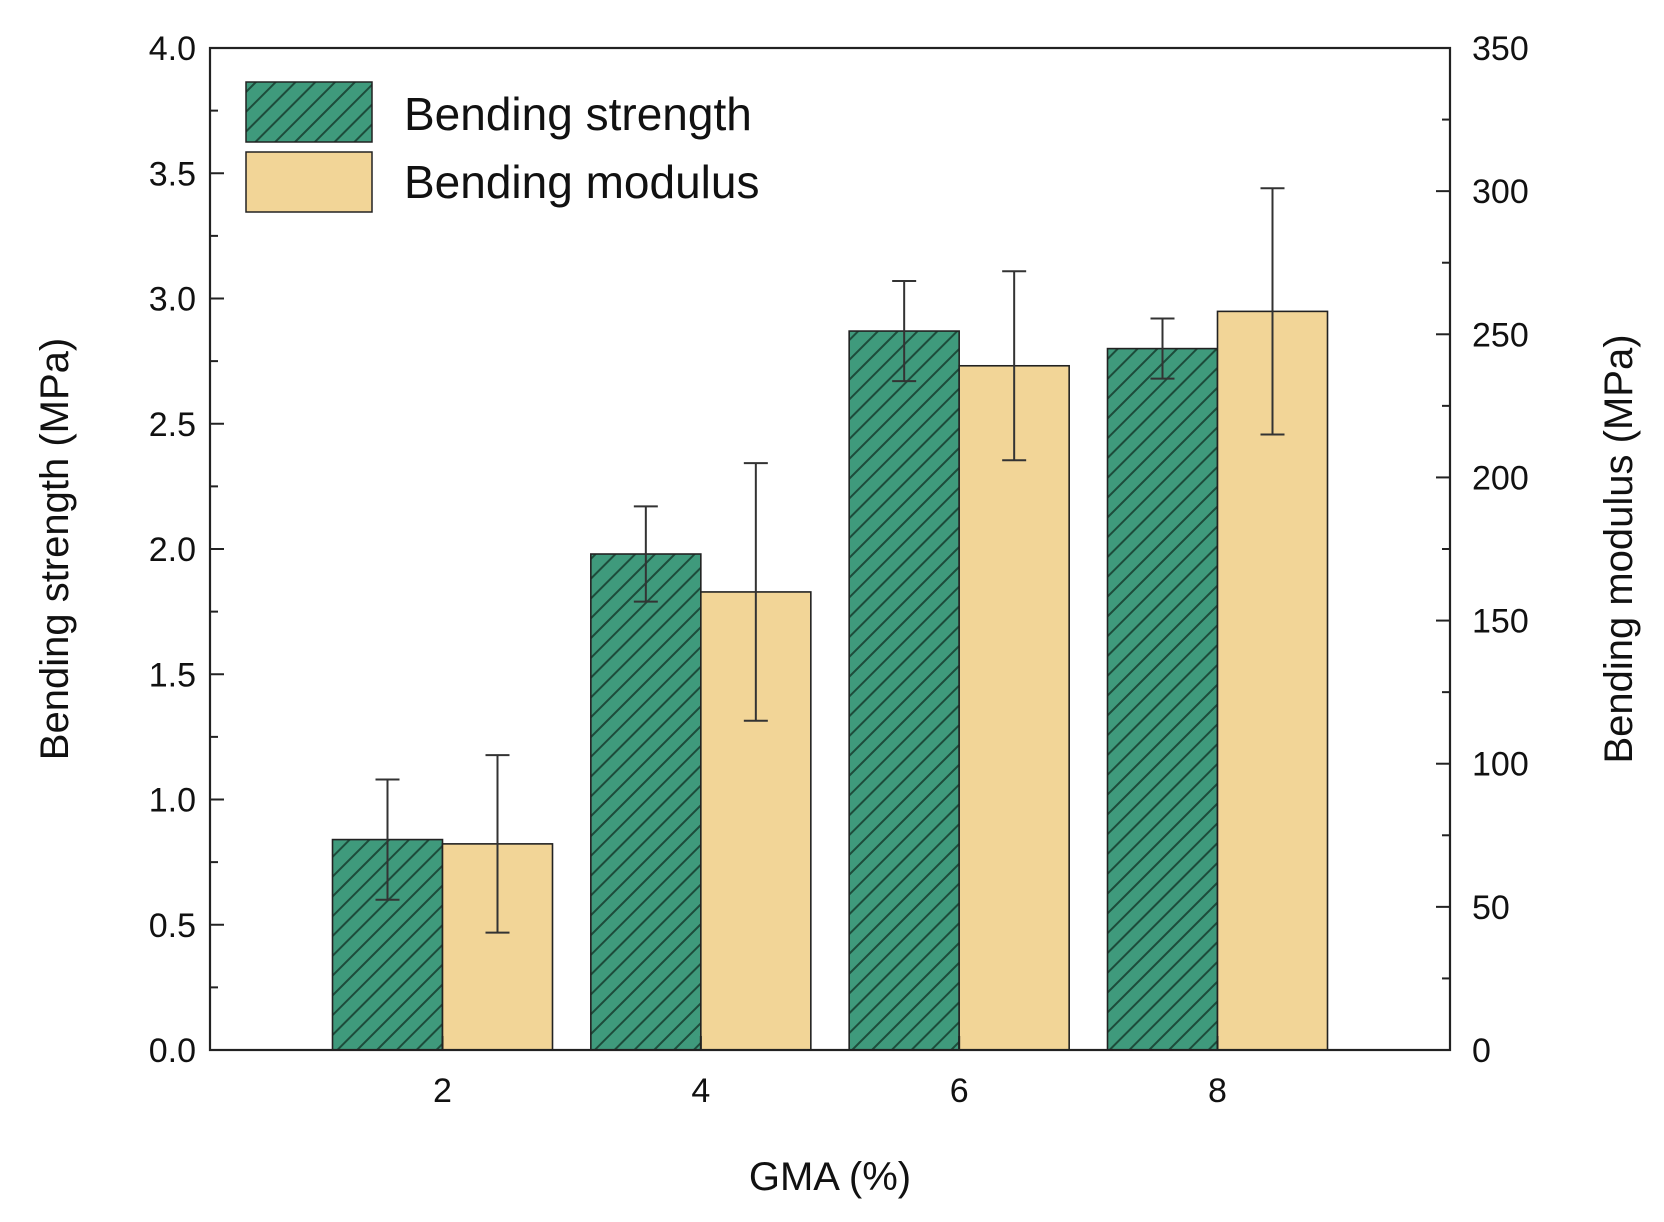  I want to click on bar-bending-modulus, so click(1014, 707).